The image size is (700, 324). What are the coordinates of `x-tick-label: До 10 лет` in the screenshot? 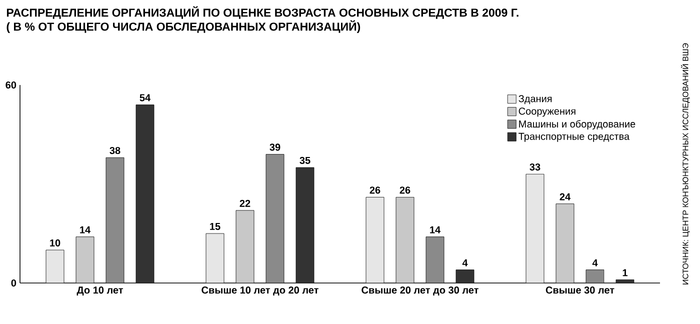 It's located at (100, 291).